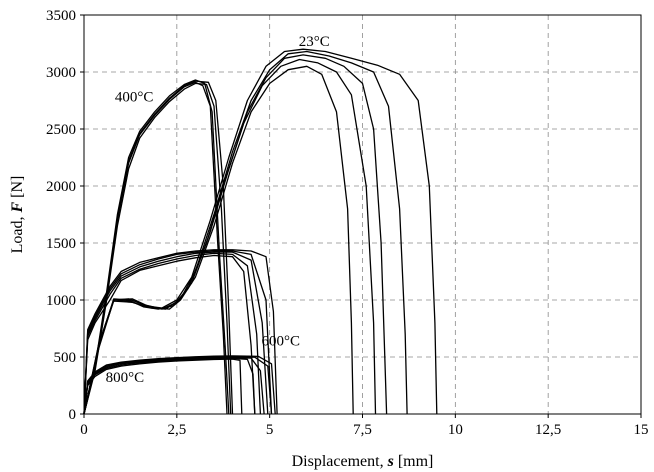  I want to click on y-tick-label: 1000, so click(61, 301).